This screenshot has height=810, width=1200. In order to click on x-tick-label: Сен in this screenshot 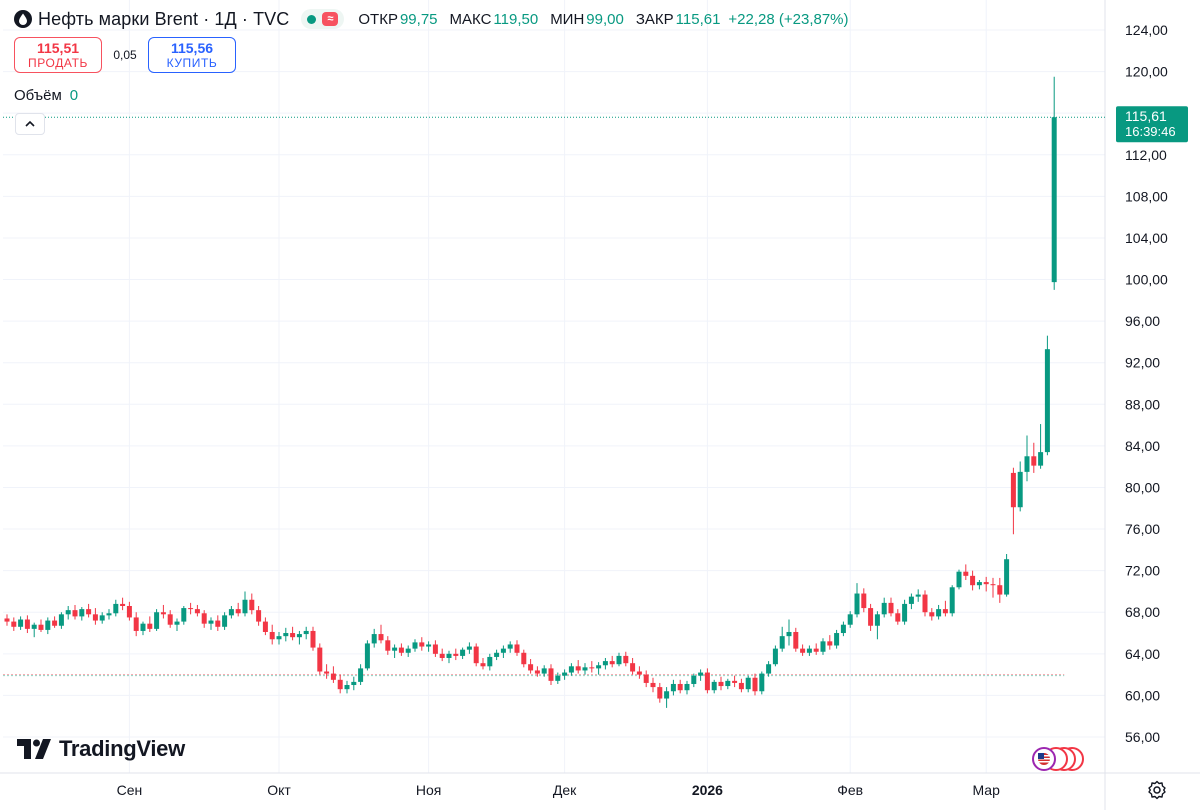, I will do `click(130, 790)`.